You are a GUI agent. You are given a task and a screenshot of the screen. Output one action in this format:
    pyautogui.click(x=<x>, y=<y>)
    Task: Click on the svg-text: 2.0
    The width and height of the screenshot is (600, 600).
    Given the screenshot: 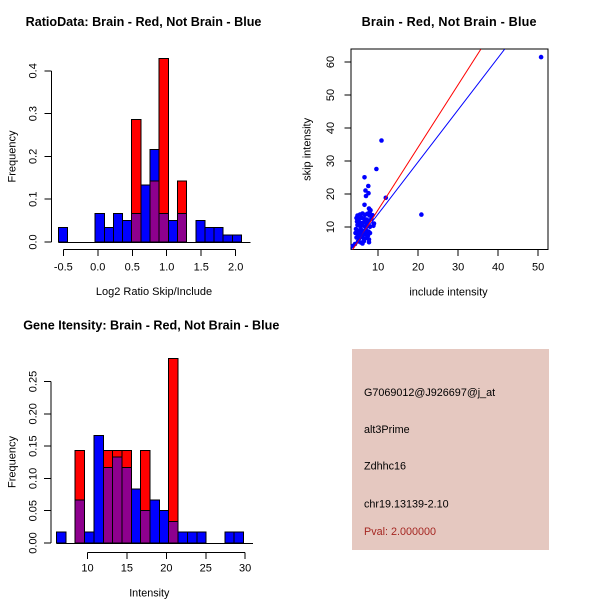 What is the action you would take?
    pyautogui.click(x=235, y=268)
    